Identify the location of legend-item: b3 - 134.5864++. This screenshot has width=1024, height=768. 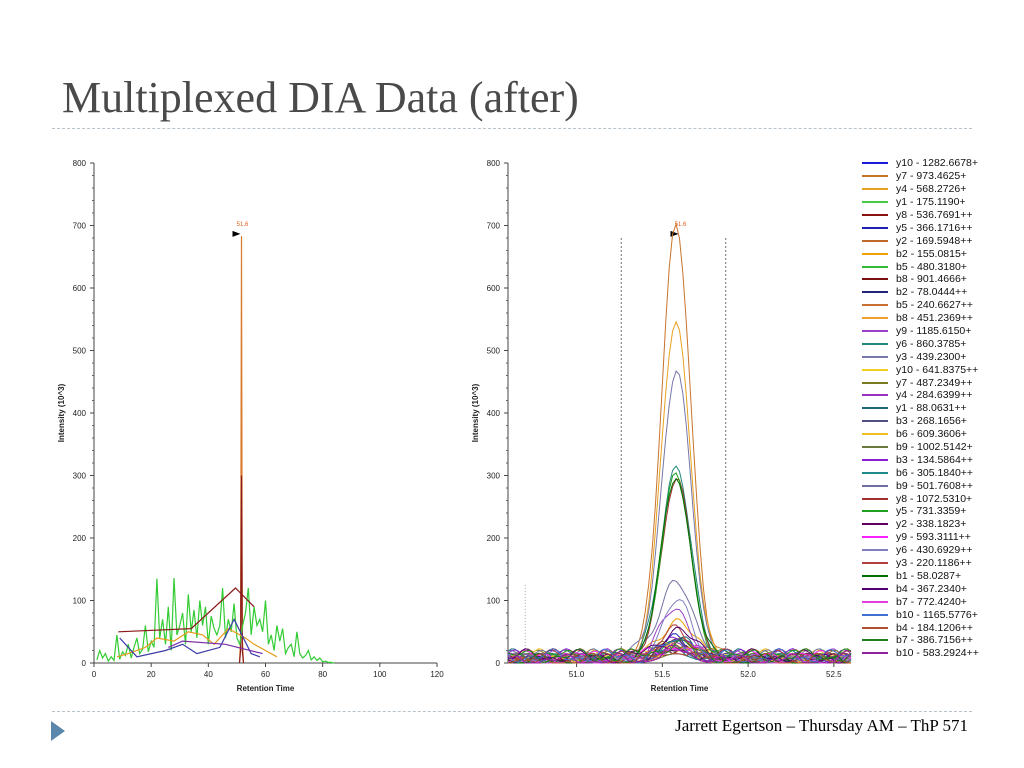
(942, 459).